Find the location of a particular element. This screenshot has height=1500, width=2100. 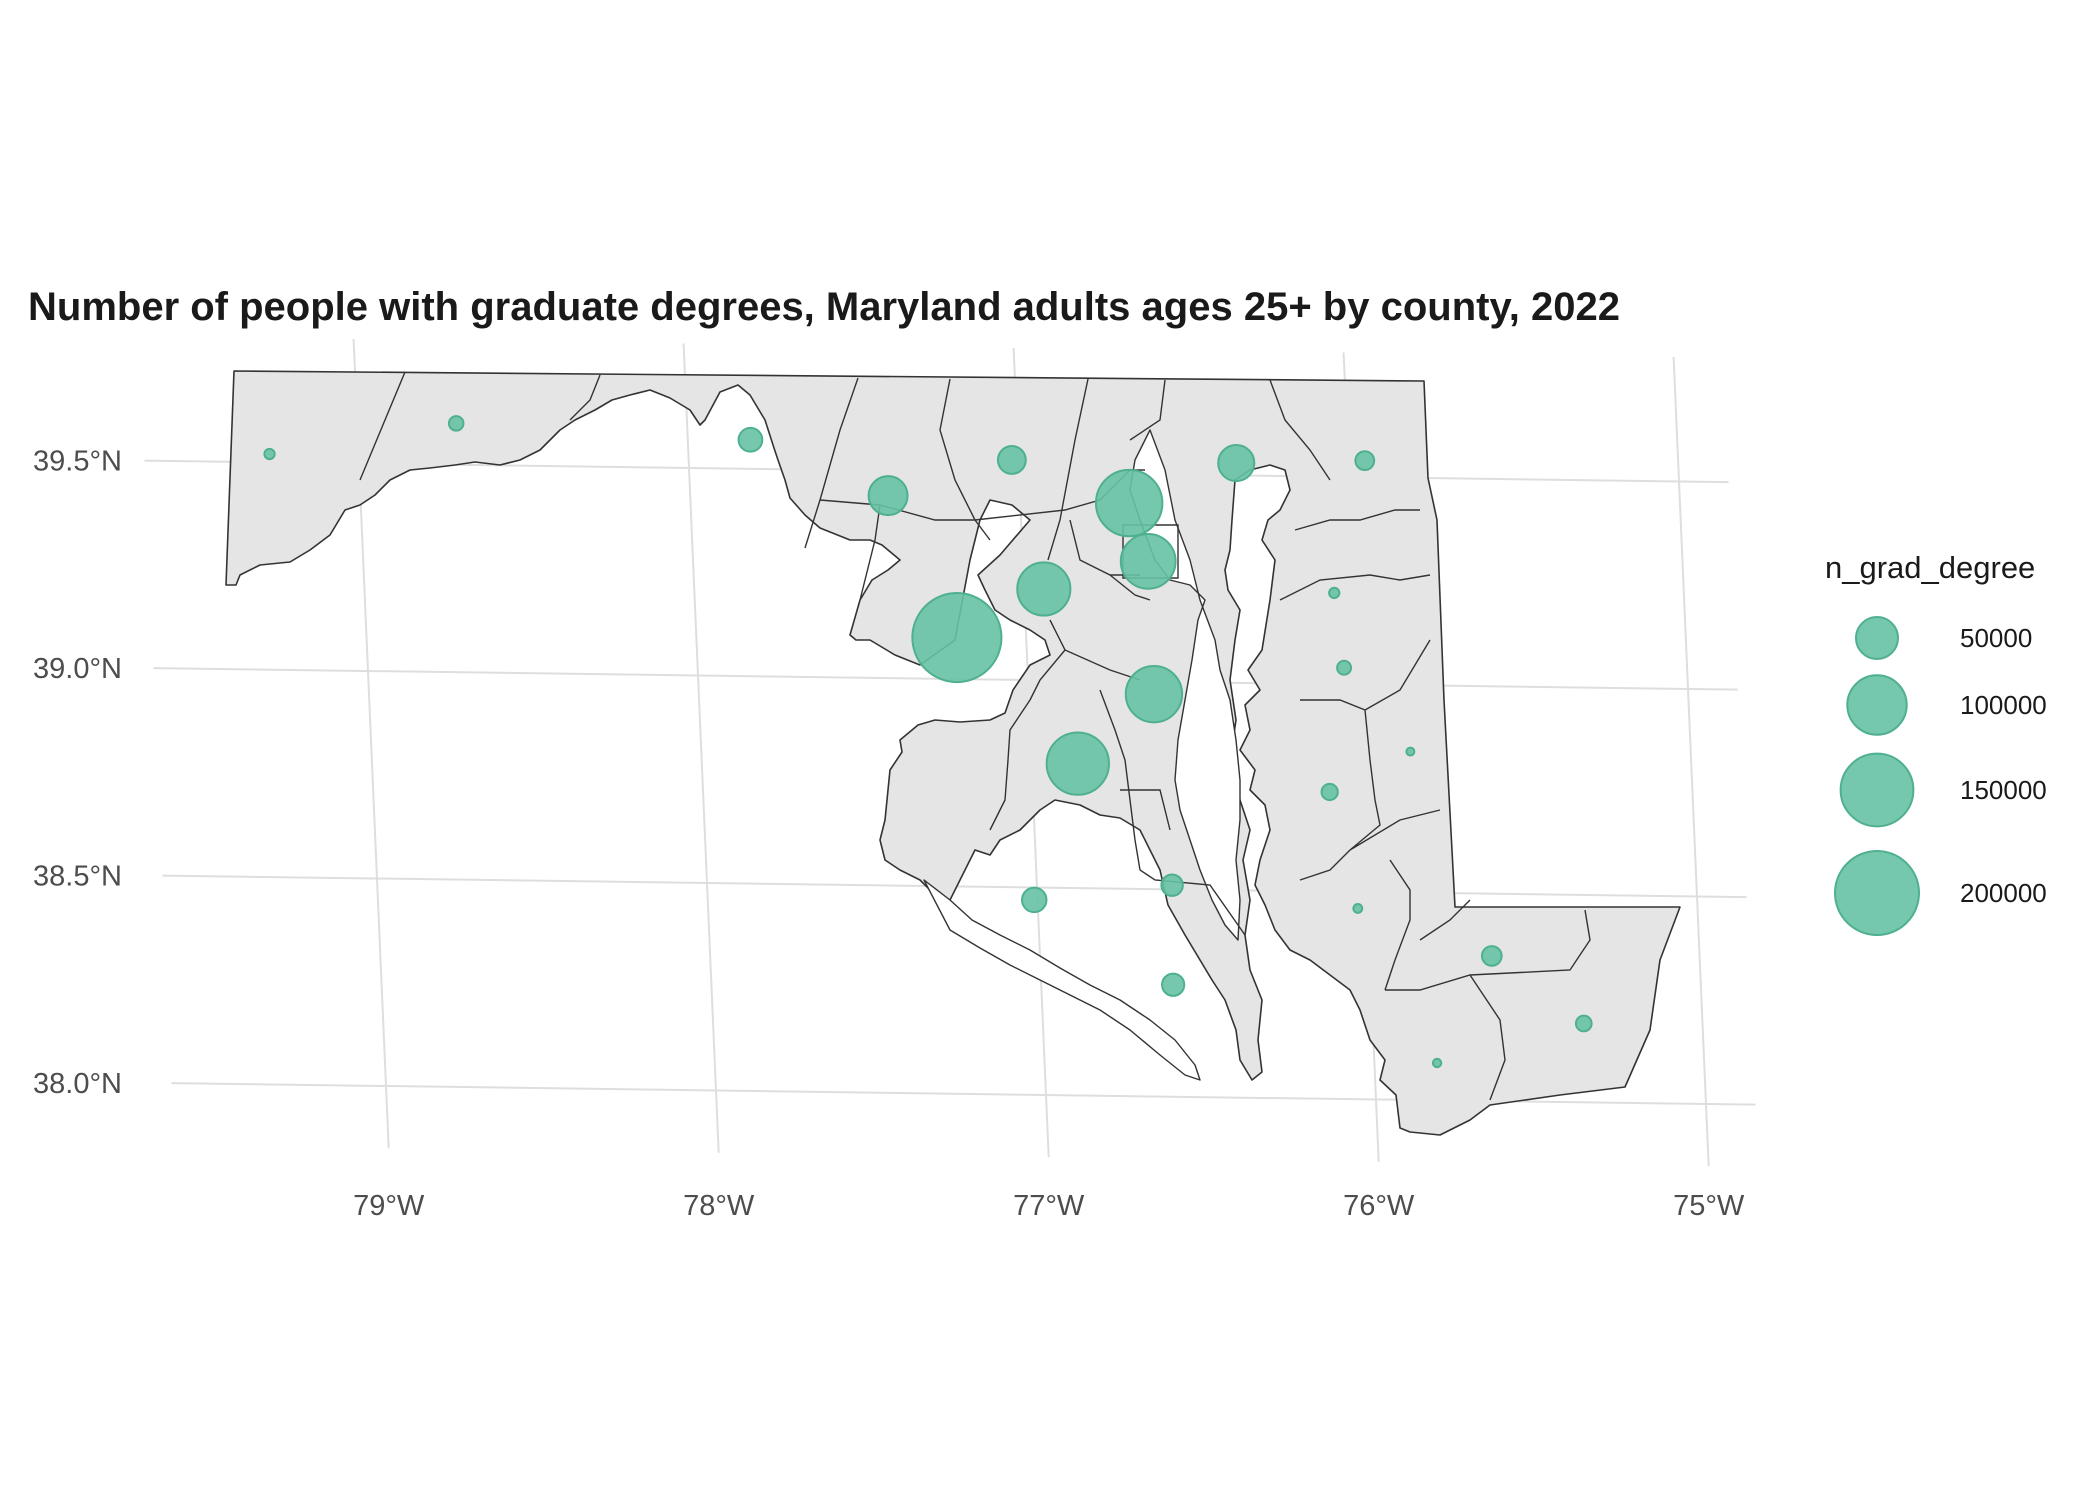

potomac-river is located at coordinates (1062, 980).